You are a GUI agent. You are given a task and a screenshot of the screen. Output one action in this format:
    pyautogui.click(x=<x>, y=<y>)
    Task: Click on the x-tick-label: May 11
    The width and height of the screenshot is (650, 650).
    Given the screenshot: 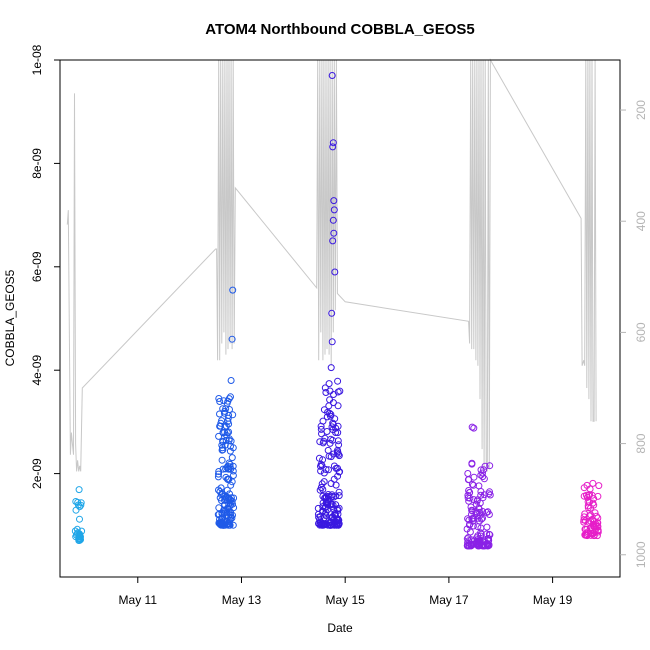 What is the action you would take?
    pyautogui.click(x=138, y=600)
    